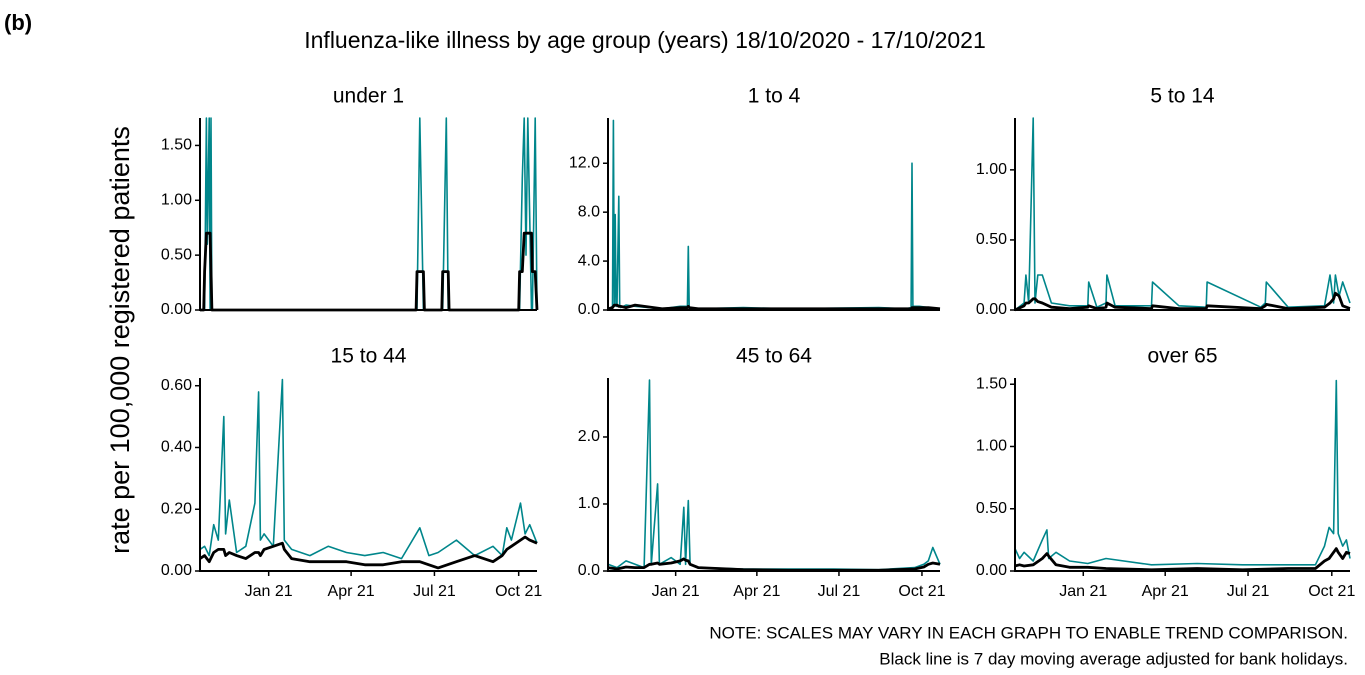 The width and height of the screenshot is (1365, 675). I want to click on y-tick-label: 1.0, so click(589, 503).